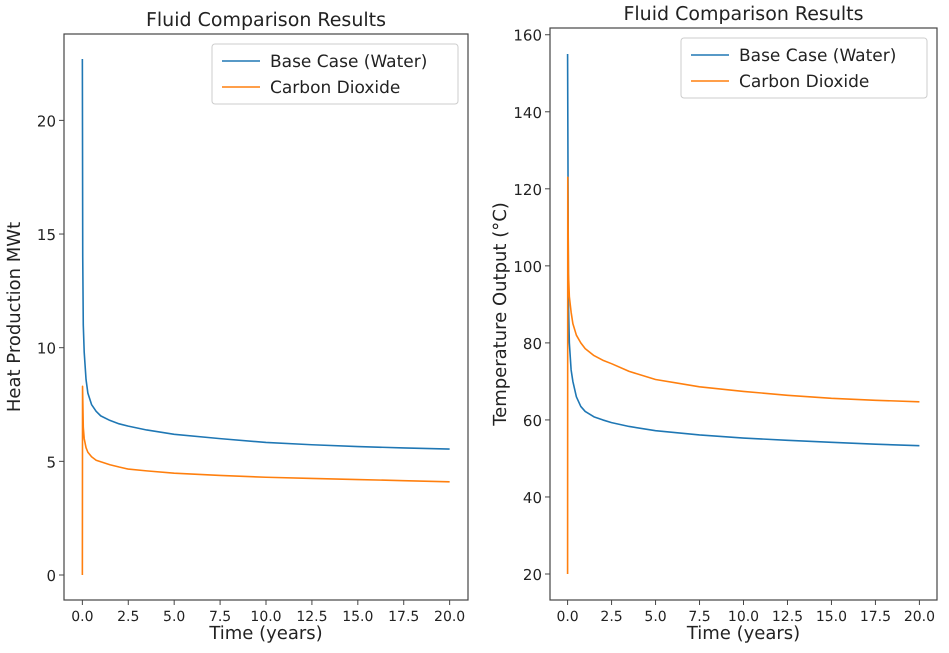 This screenshot has width=949, height=653. Describe the element at coordinates (500, 314) in the screenshot. I see `y-axis-title: Temperature Output (°C)` at that location.